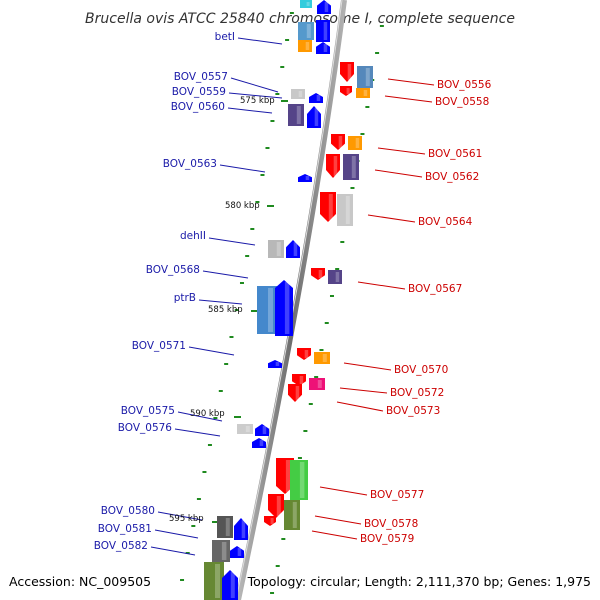 This screenshot has width=600, height=600. I want to click on gene-label-dehII: dehII, so click(193, 236).